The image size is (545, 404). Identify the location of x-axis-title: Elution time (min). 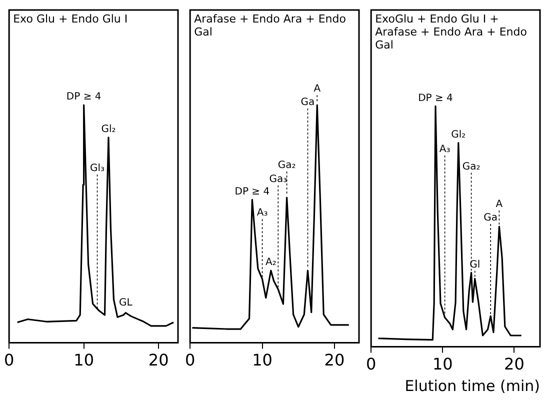
(472, 385).